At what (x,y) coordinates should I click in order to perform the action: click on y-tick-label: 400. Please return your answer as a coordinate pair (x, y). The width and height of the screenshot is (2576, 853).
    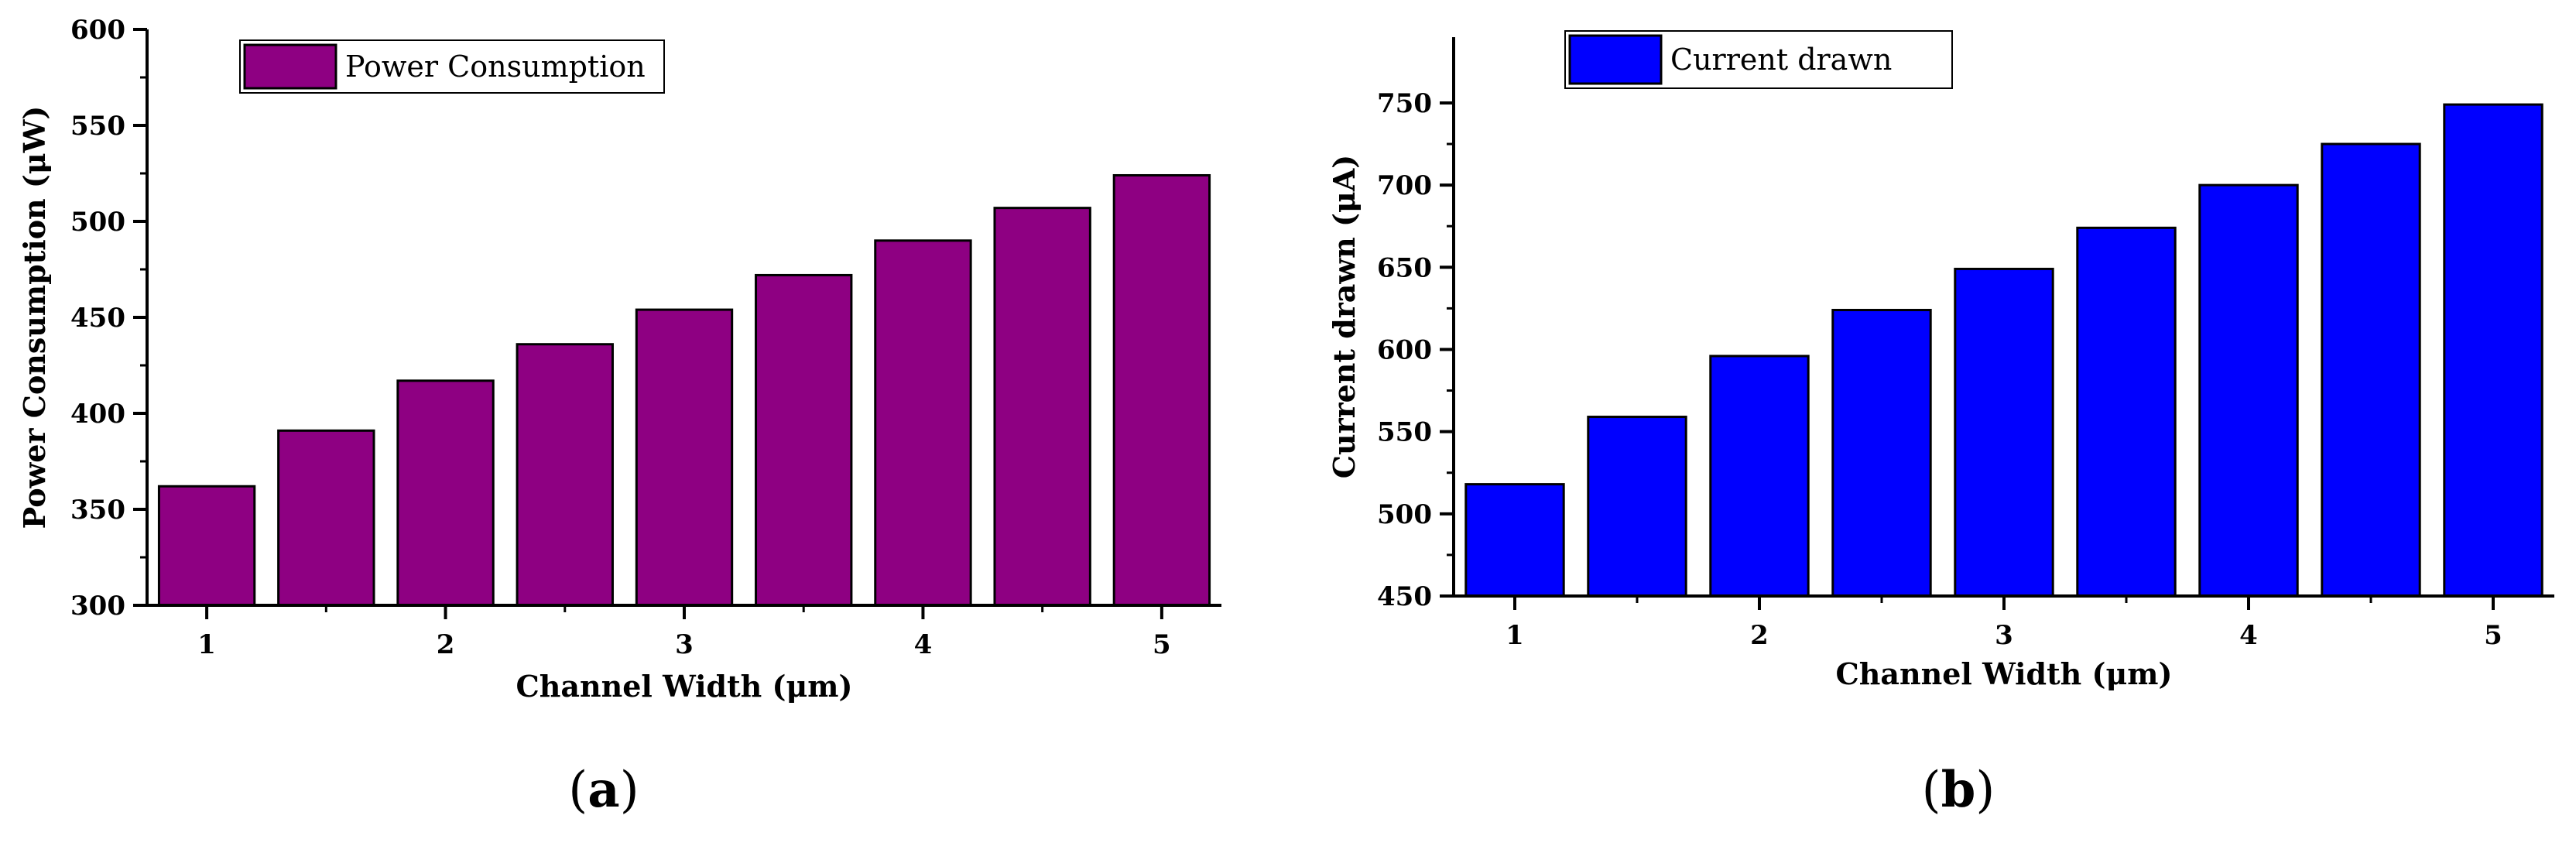
    Looking at the image, I should click on (97, 414).